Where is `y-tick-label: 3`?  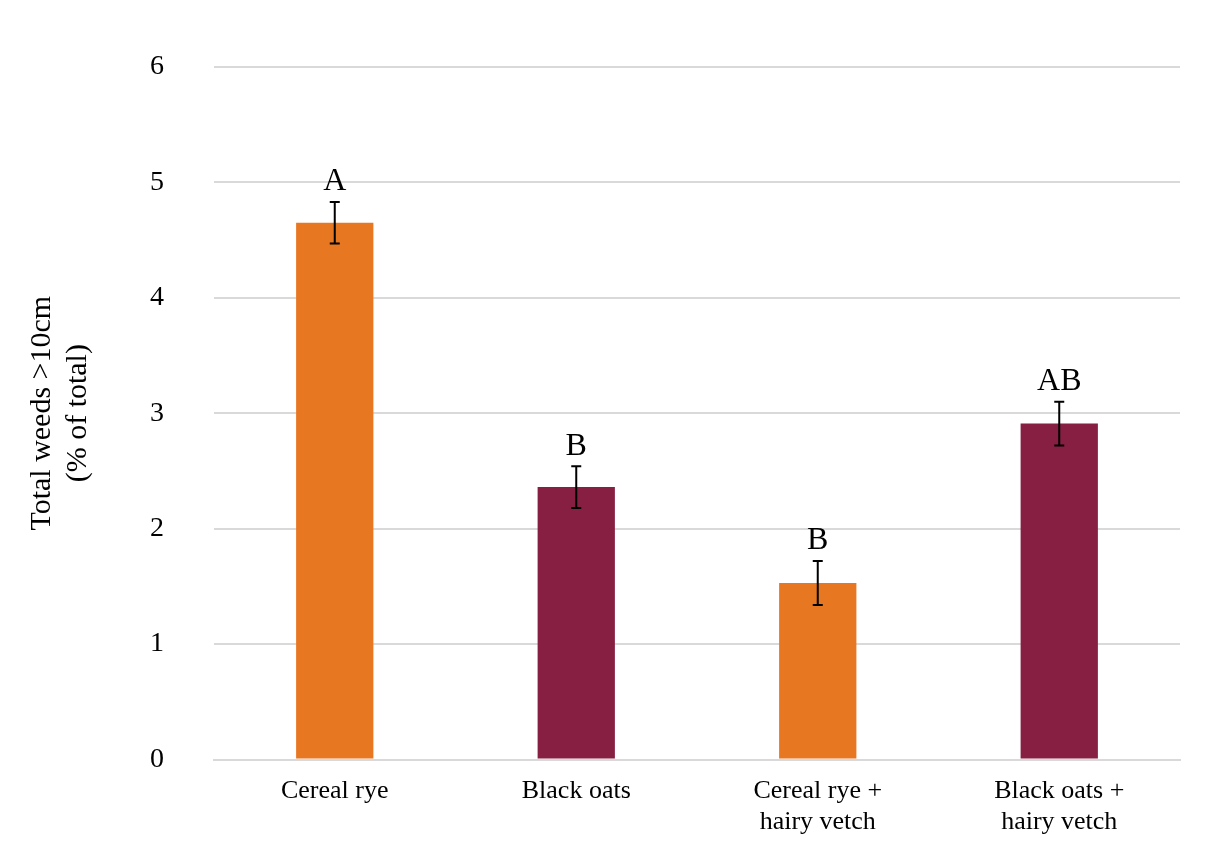
y-tick-label: 3 is located at coordinates (157, 411).